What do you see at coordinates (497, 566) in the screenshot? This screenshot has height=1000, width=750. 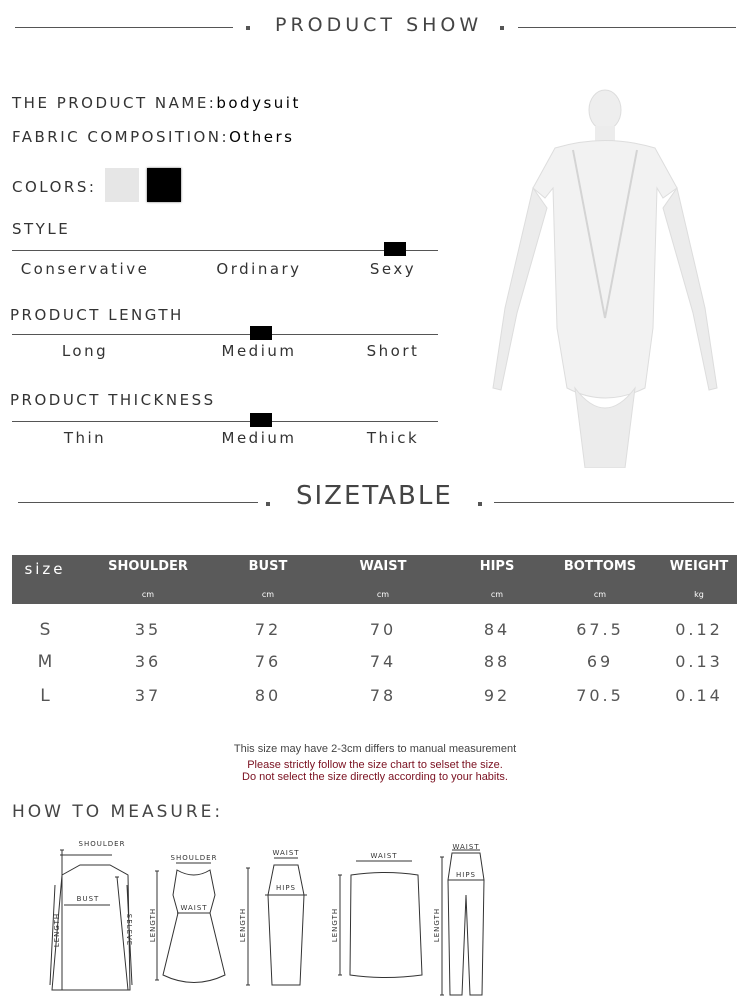 I see `column-header: HIPS` at bounding box center [497, 566].